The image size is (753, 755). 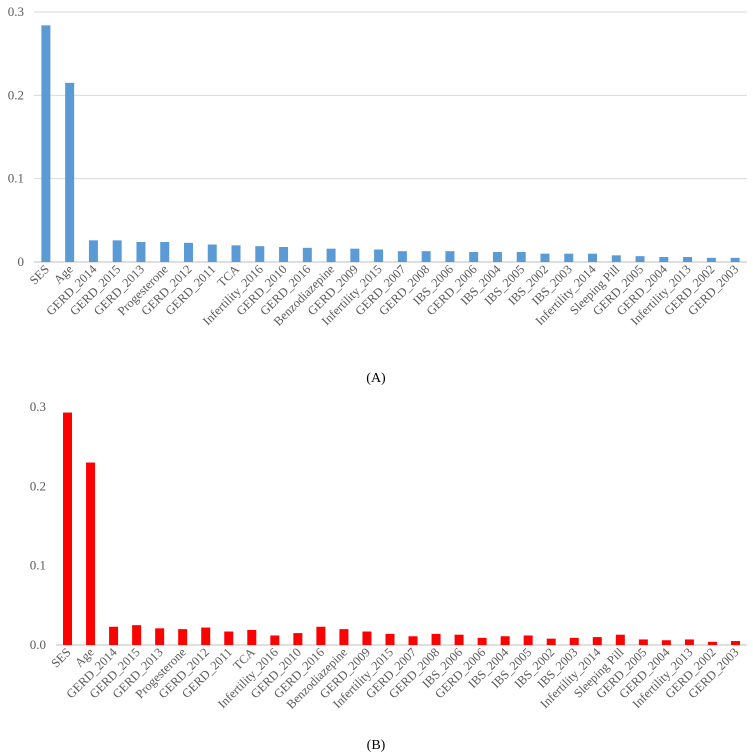 I want to click on y-tick-label: 0.0, so click(x=38, y=644).